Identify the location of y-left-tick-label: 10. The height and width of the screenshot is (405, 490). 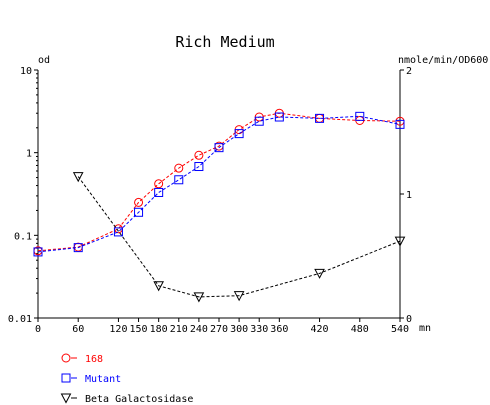
(26, 71).